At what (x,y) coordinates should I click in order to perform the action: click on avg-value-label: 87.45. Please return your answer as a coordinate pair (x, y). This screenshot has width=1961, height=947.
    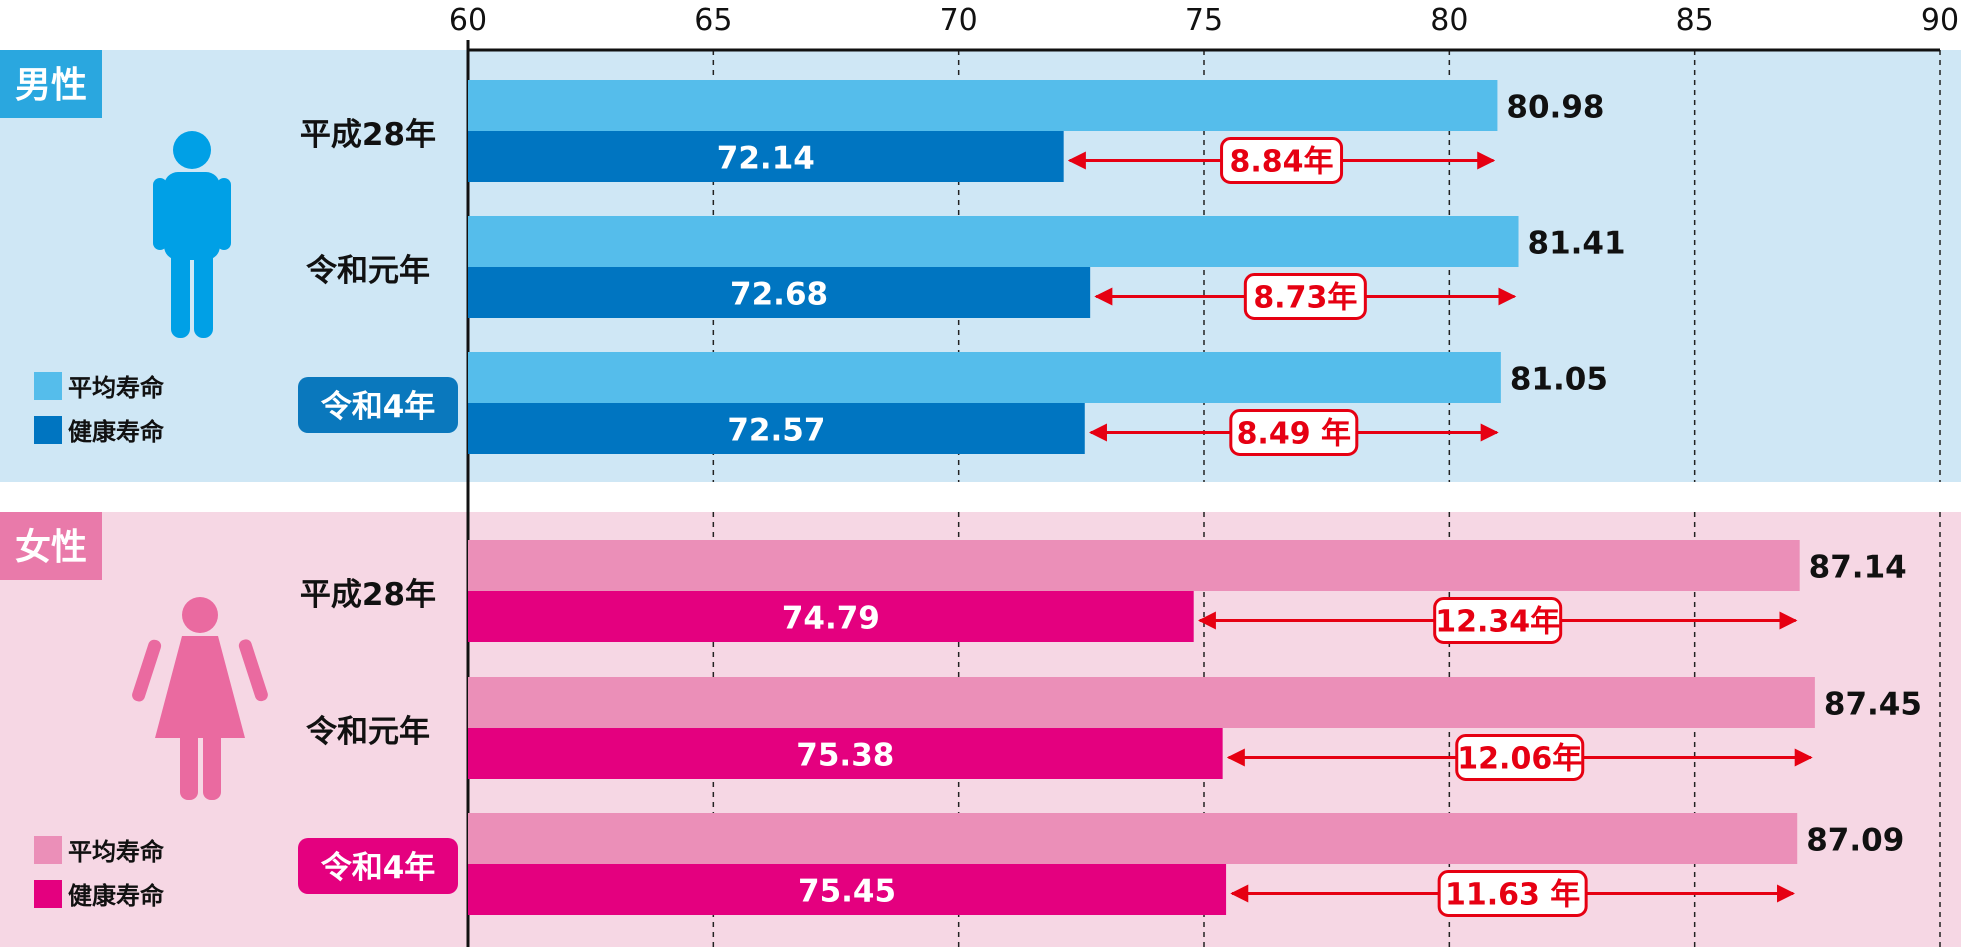
    Looking at the image, I should click on (1873, 705).